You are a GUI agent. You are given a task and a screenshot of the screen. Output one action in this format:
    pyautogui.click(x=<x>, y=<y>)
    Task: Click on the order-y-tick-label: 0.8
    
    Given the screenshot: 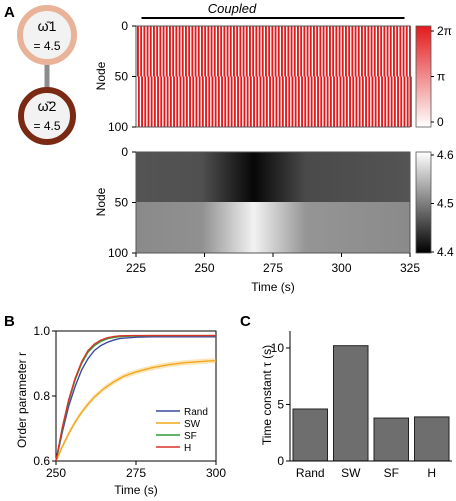 What is the action you would take?
    pyautogui.click(x=41, y=396)
    